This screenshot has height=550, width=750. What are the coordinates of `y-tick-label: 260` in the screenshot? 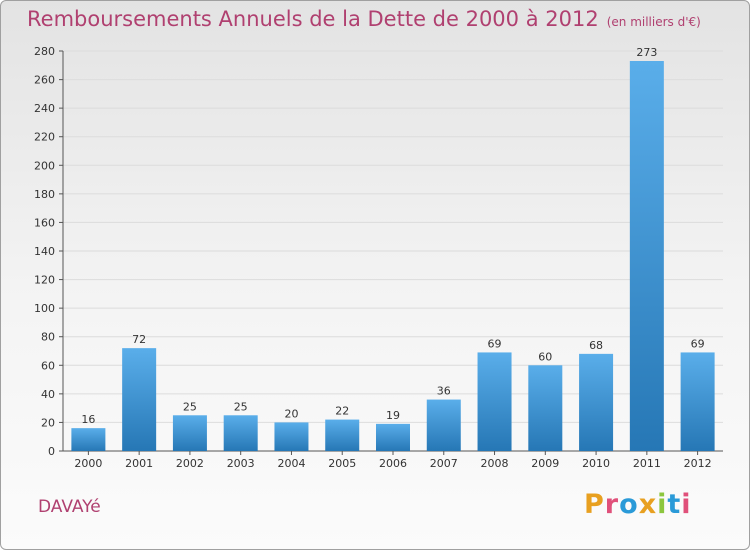 It's located at (44, 80).